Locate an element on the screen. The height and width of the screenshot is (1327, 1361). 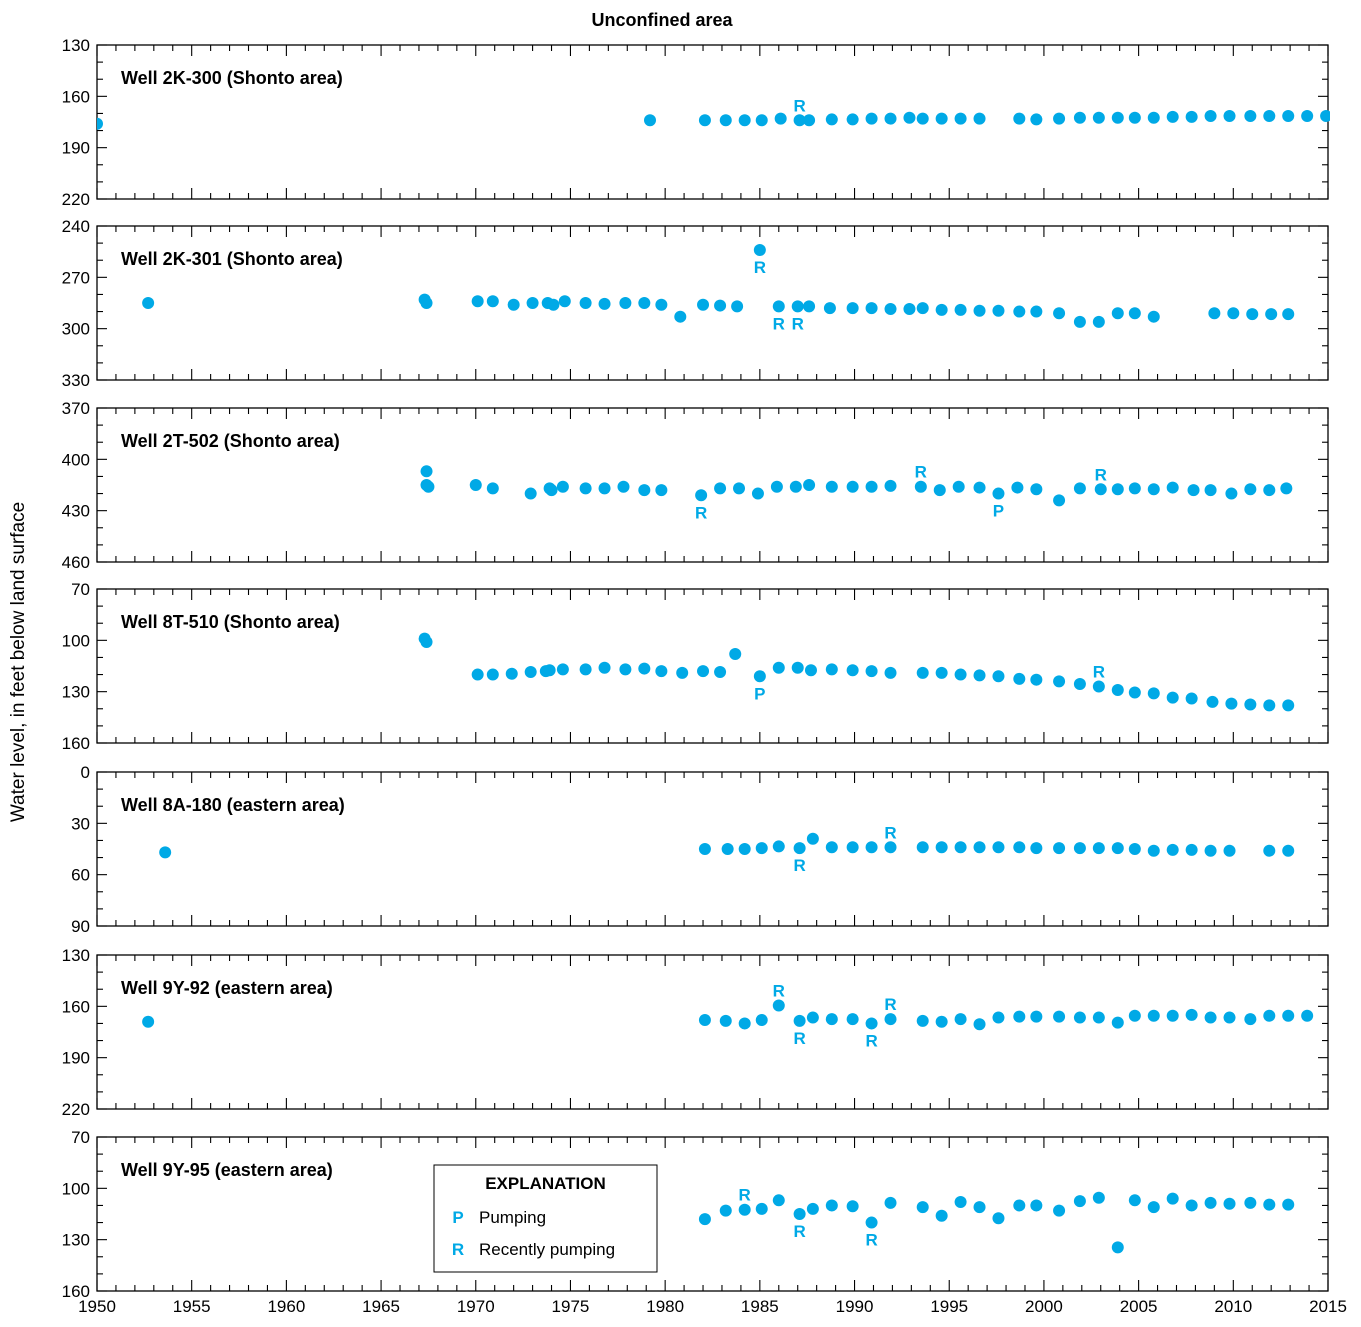
legend-title: EXPLANATION is located at coordinates (545, 1183).